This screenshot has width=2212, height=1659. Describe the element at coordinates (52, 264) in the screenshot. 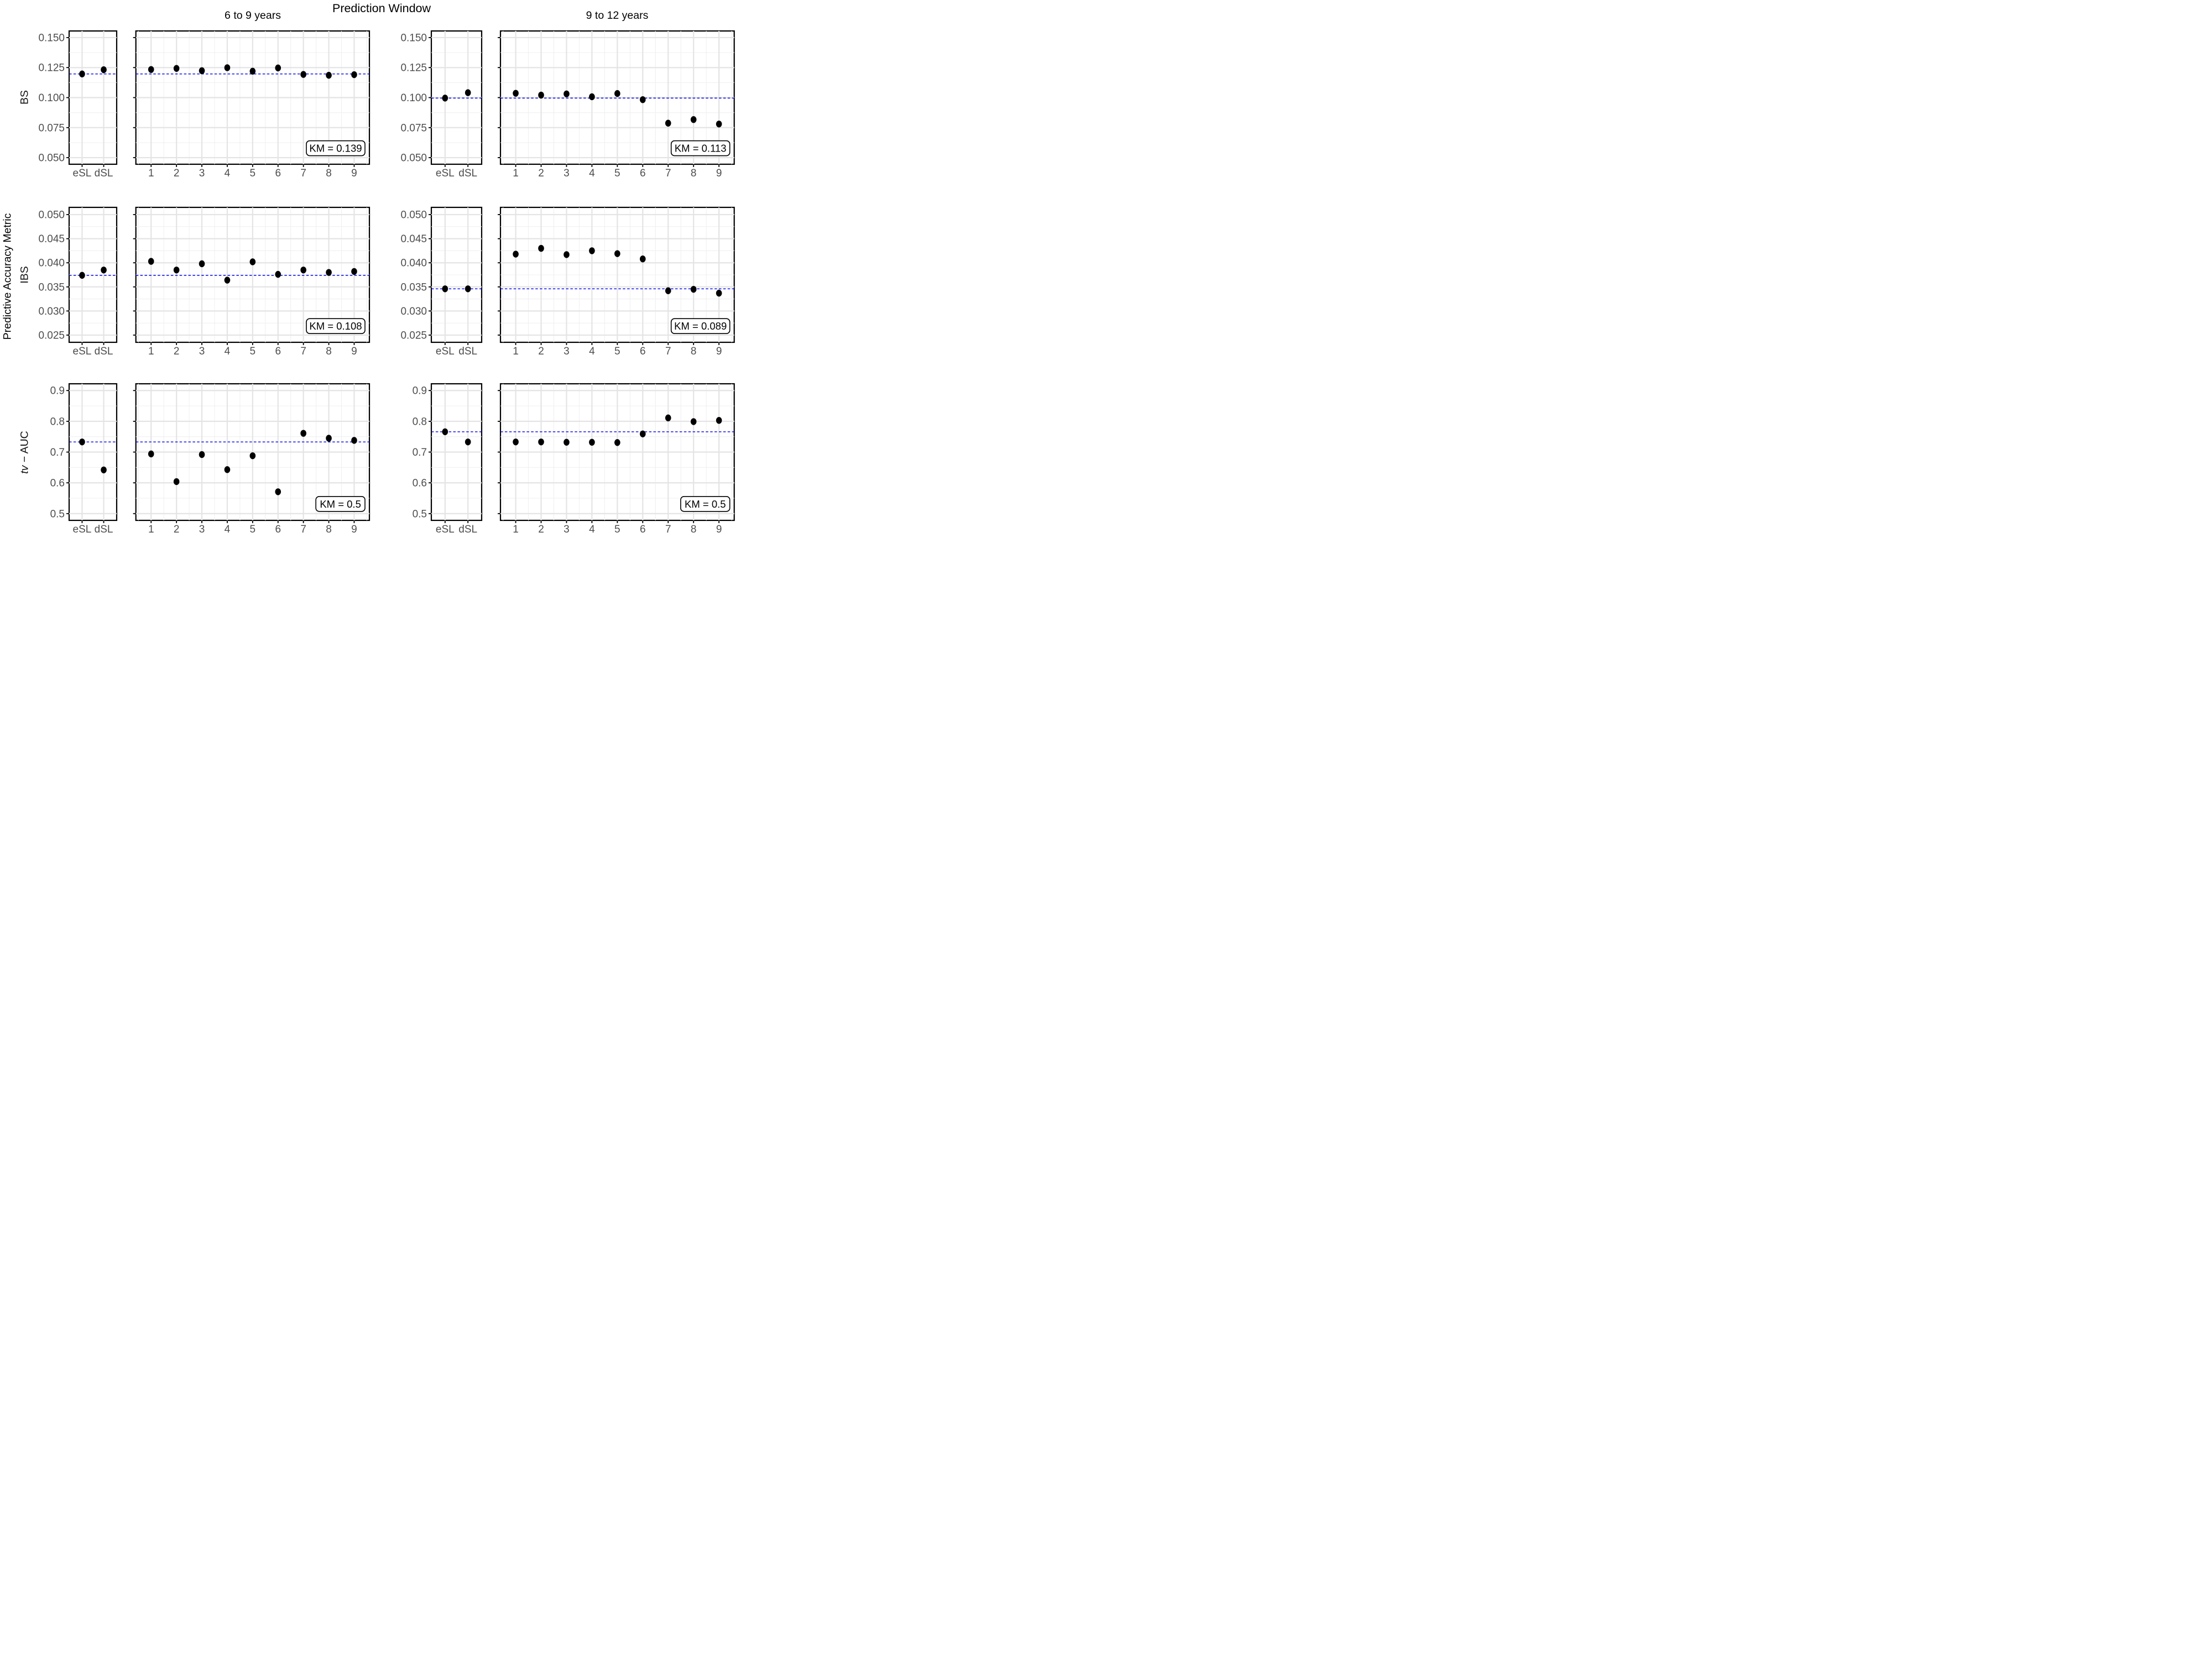

I see `y-tick-label: 0.040` at that location.